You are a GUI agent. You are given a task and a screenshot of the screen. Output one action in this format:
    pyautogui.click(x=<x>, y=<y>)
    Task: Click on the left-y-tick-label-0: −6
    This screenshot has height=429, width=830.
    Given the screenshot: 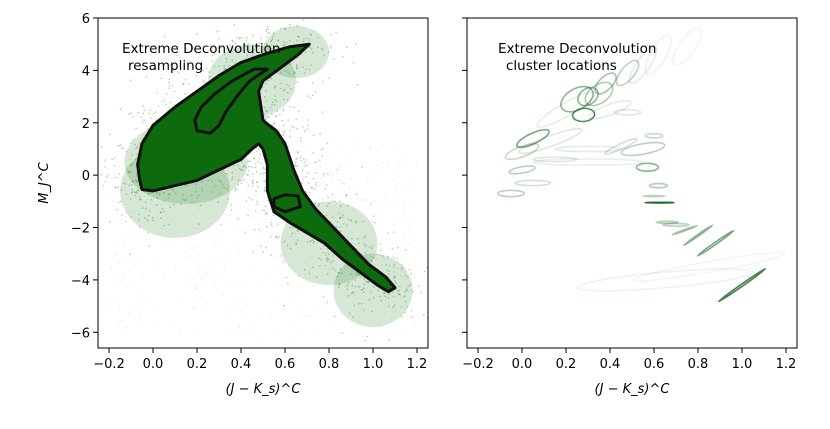 What is the action you would take?
    pyautogui.click(x=80, y=333)
    